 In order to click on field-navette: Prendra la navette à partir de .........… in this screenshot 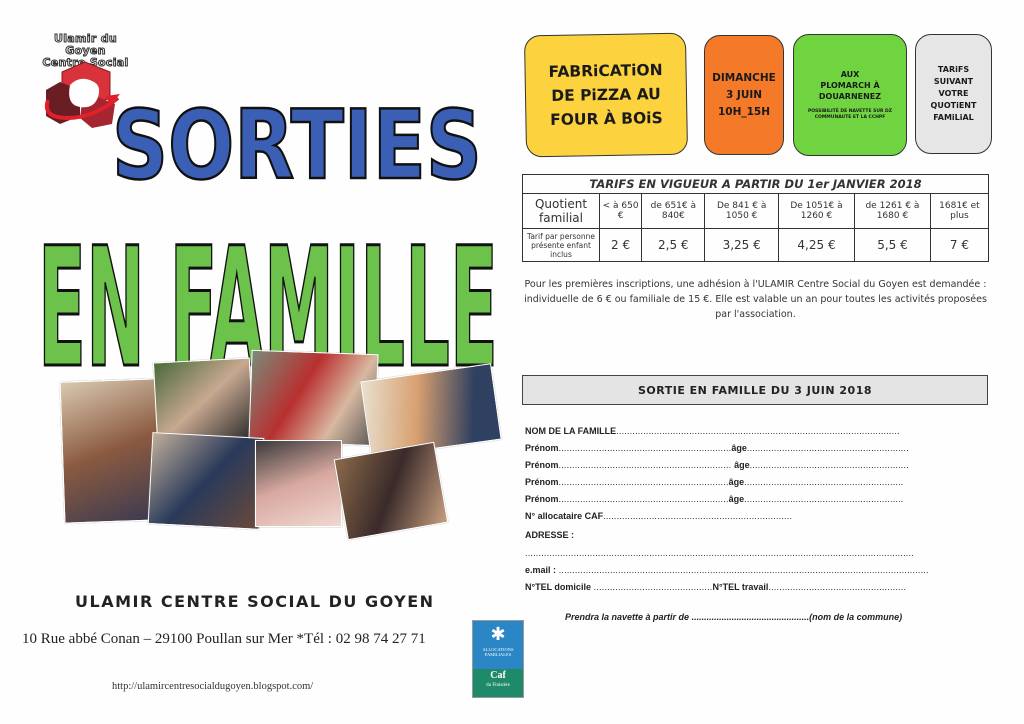, I will do `click(734, 617)`.